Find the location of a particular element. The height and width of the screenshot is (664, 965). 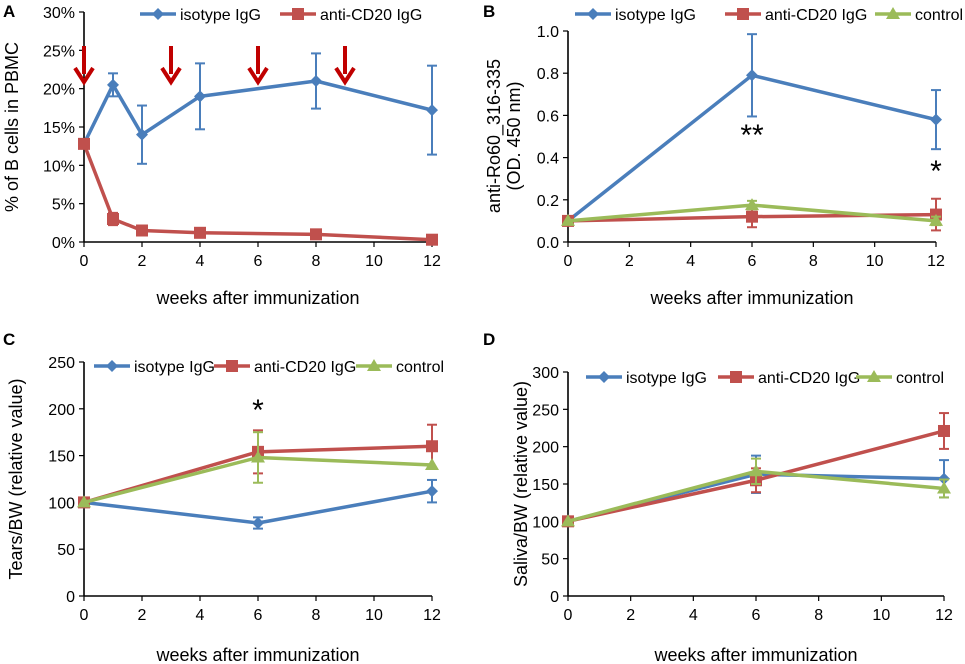

panel-c-legend-marker-isotype is located at coordinates (112, 366).